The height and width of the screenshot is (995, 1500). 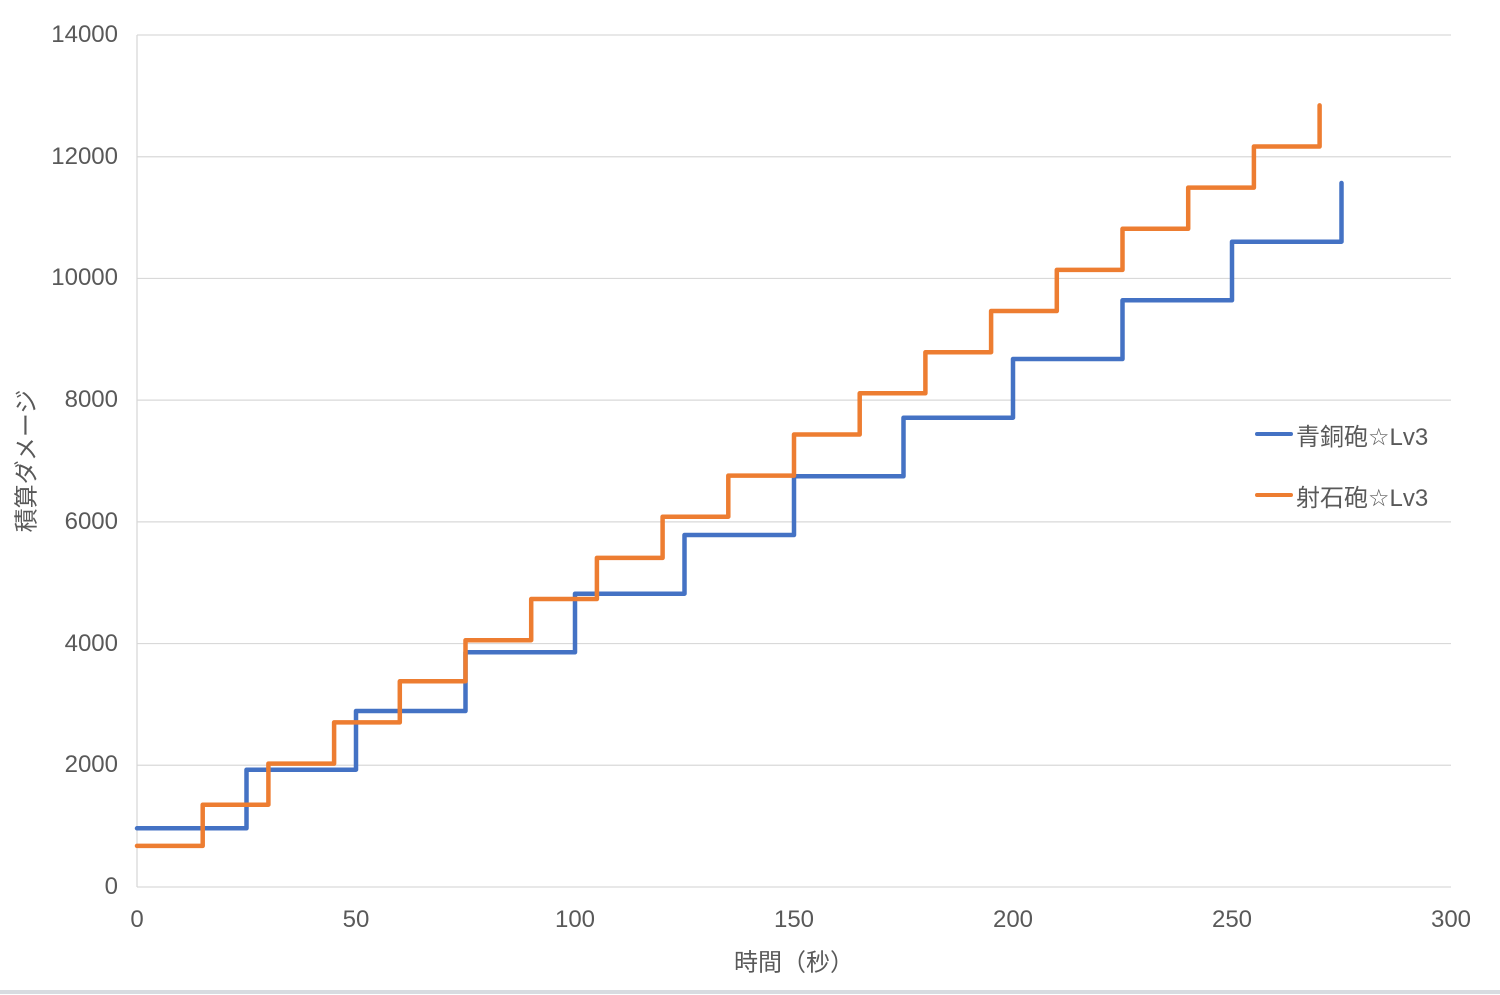 What do you see at coordinates (794, 919) in the screenshot?
I see `x-tick-label-150: 150` at bounding box center [794, 919].